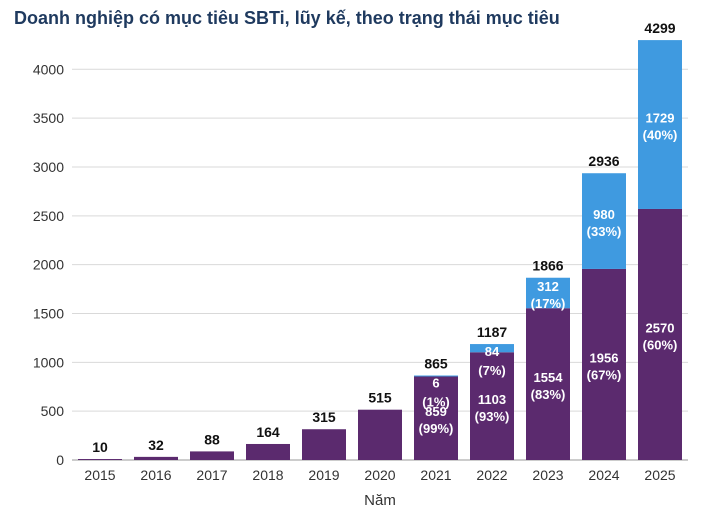 The width and height of the screenshot is (709, 511). What do you see at coordinates (659, 28) in the screenshot?
I see `total-label: 4299` at bounding box center [659, 28].